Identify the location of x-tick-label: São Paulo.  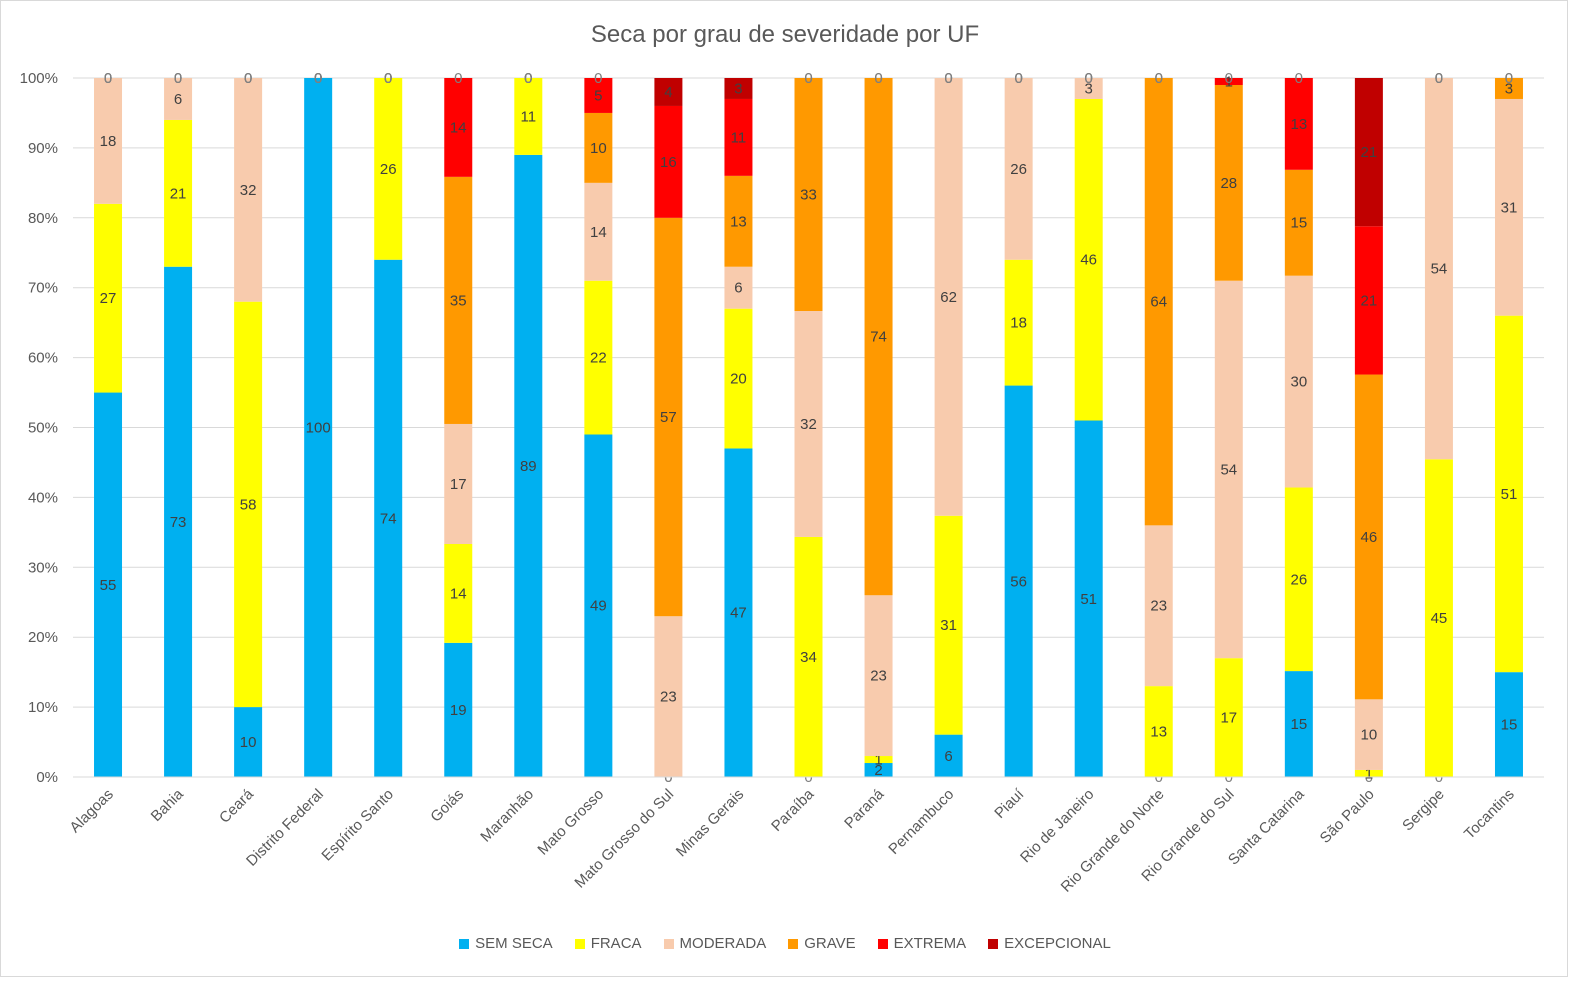
(1347, 816).